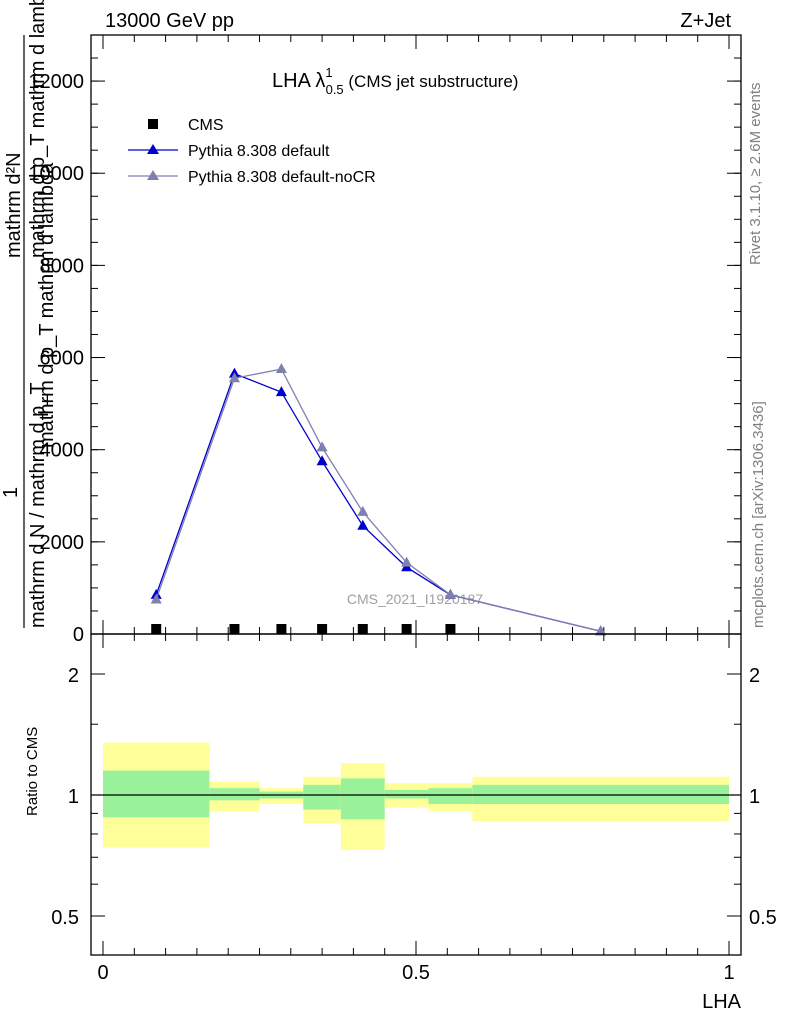 The height and width of the screenshot is (1024, 786). Describe the element at coordinates (56, 174) in the screenshot. I see `main-ytick-label: 10000` at that location.